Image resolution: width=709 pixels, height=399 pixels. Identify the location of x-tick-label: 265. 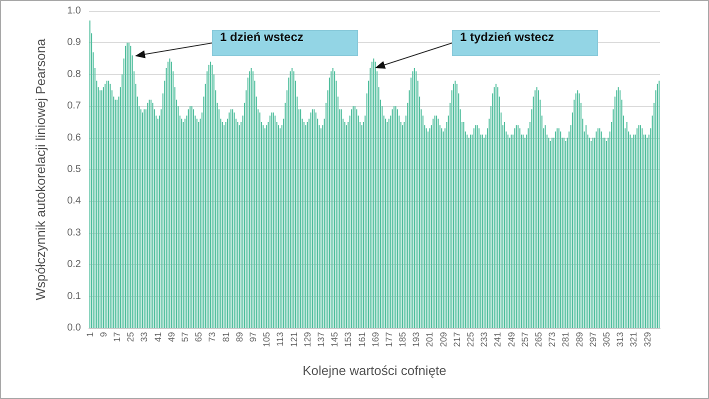
(538, 340).